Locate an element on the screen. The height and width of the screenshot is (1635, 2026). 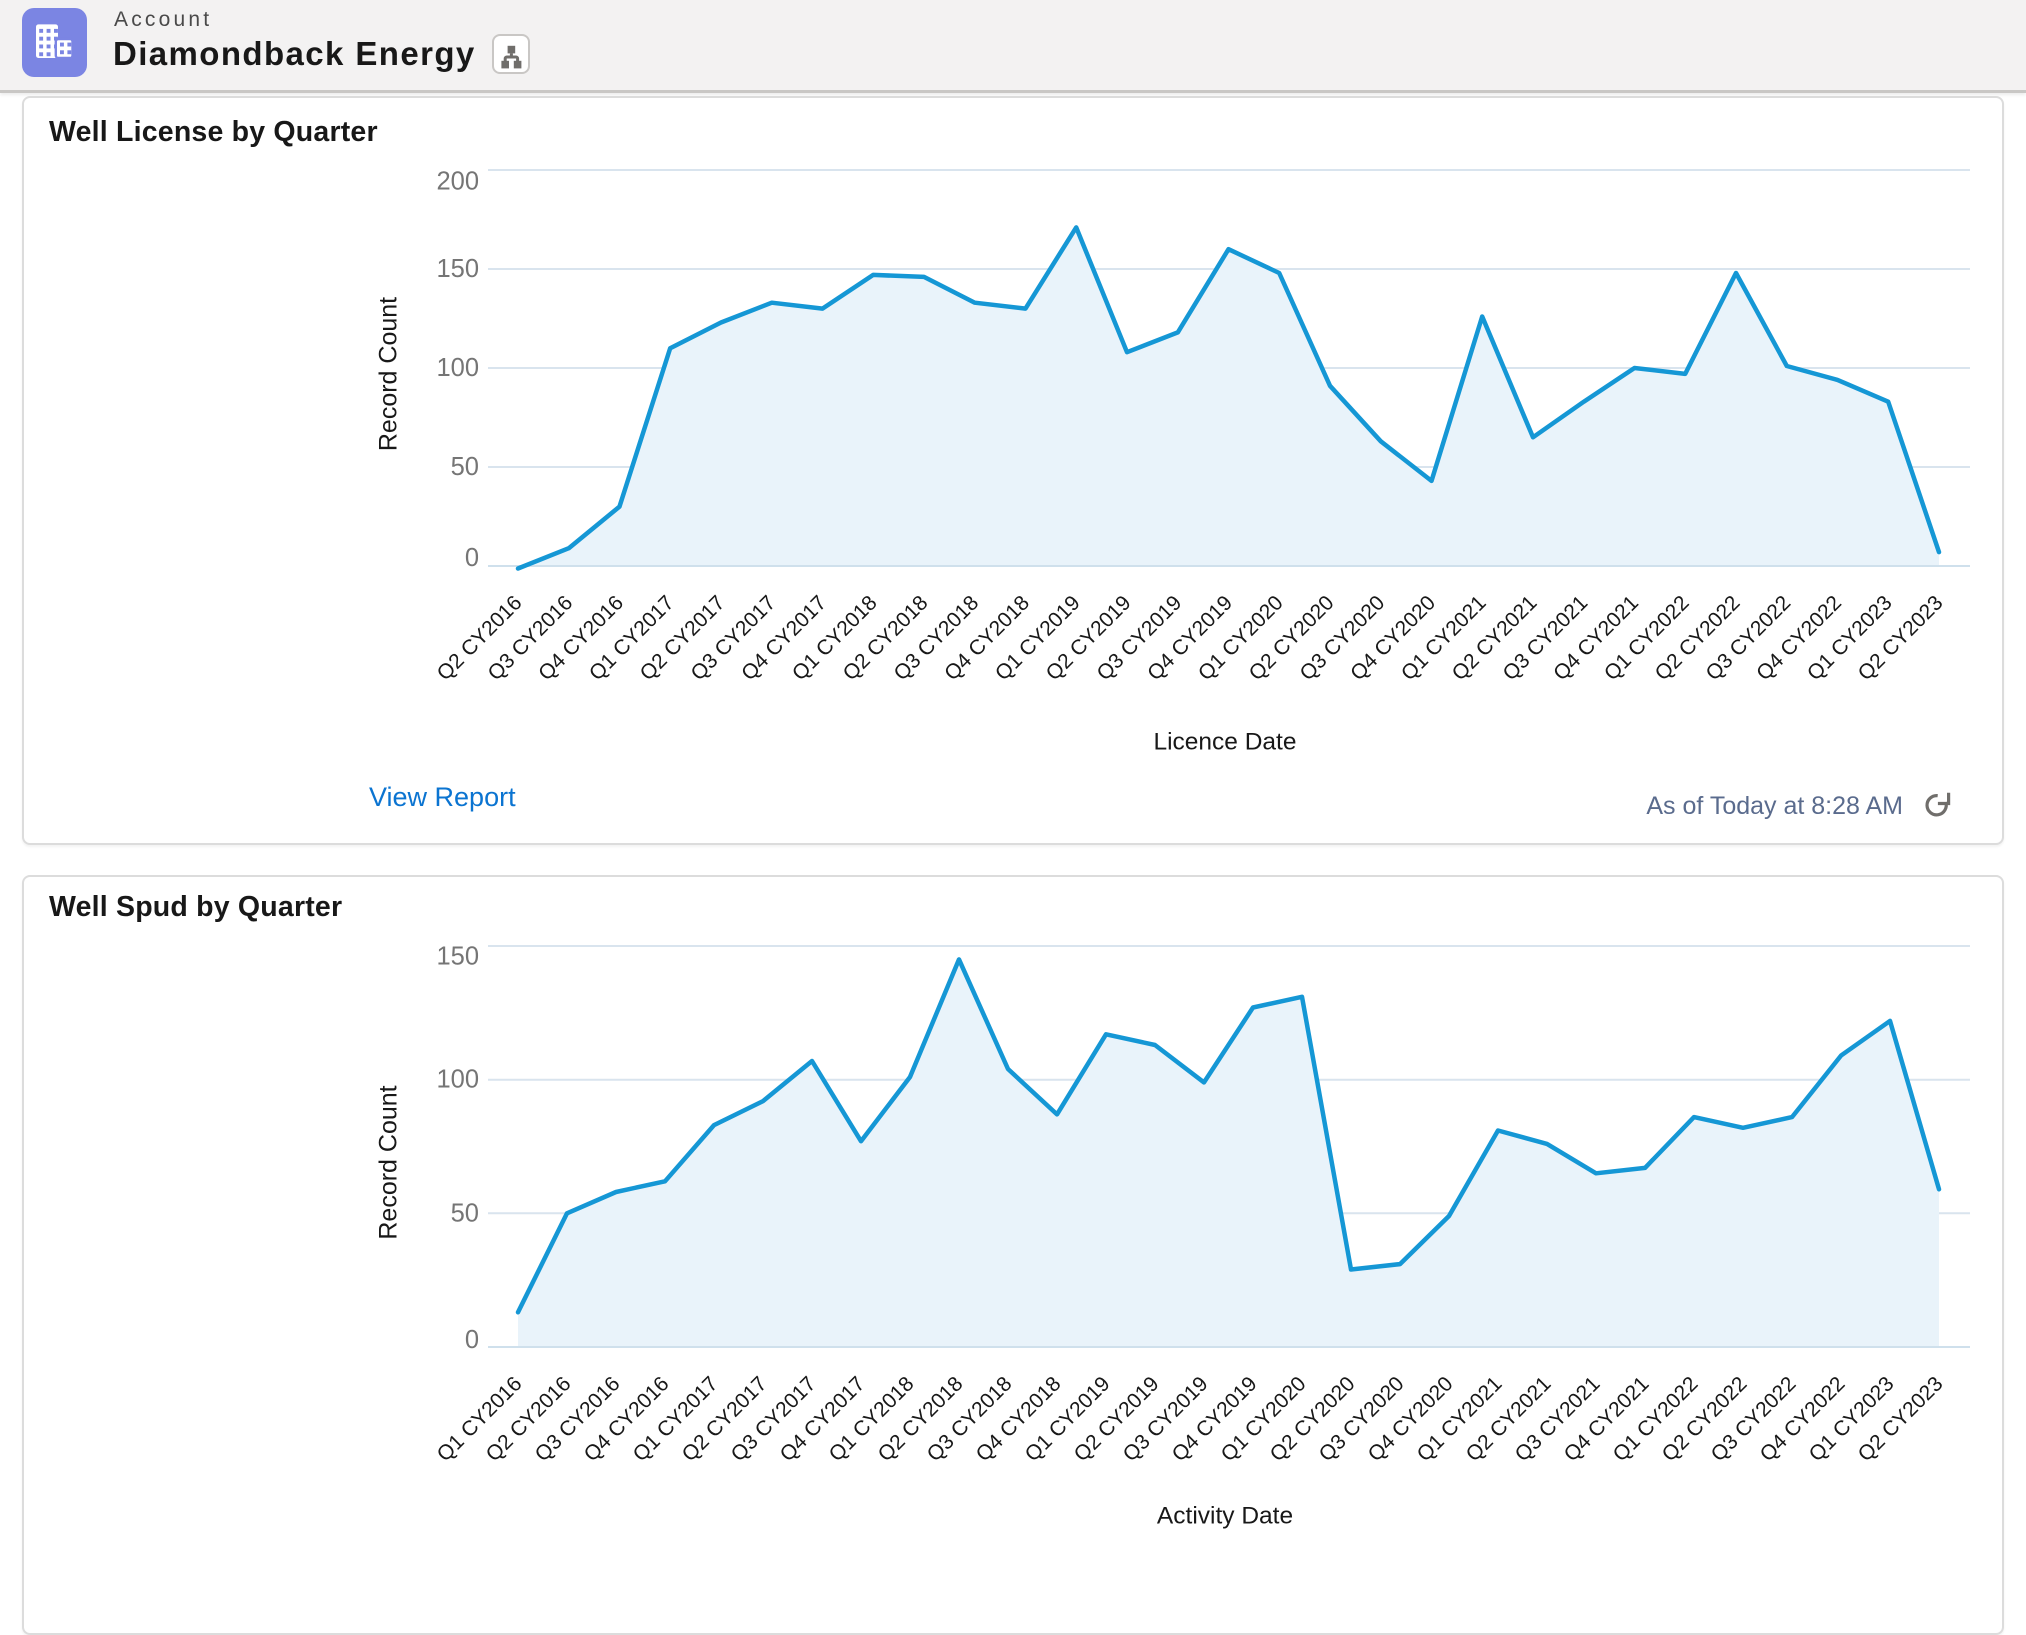
svg-text: Licence Date is located at coordinates (1224, 742).